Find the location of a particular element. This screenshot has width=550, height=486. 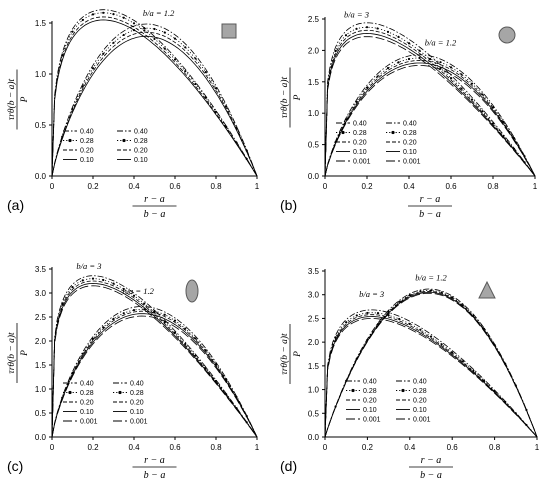

y-tick-label: 3.5 is located at coordinates (314, 271).